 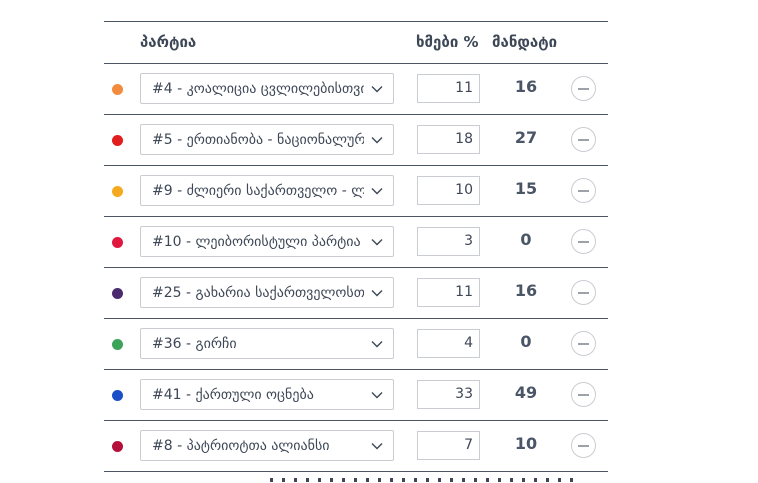 What do you see at coordinates (267, 343) in the screenshot?
I see `party-select: #36 - გირჩი` at bounding box center [267, 343].